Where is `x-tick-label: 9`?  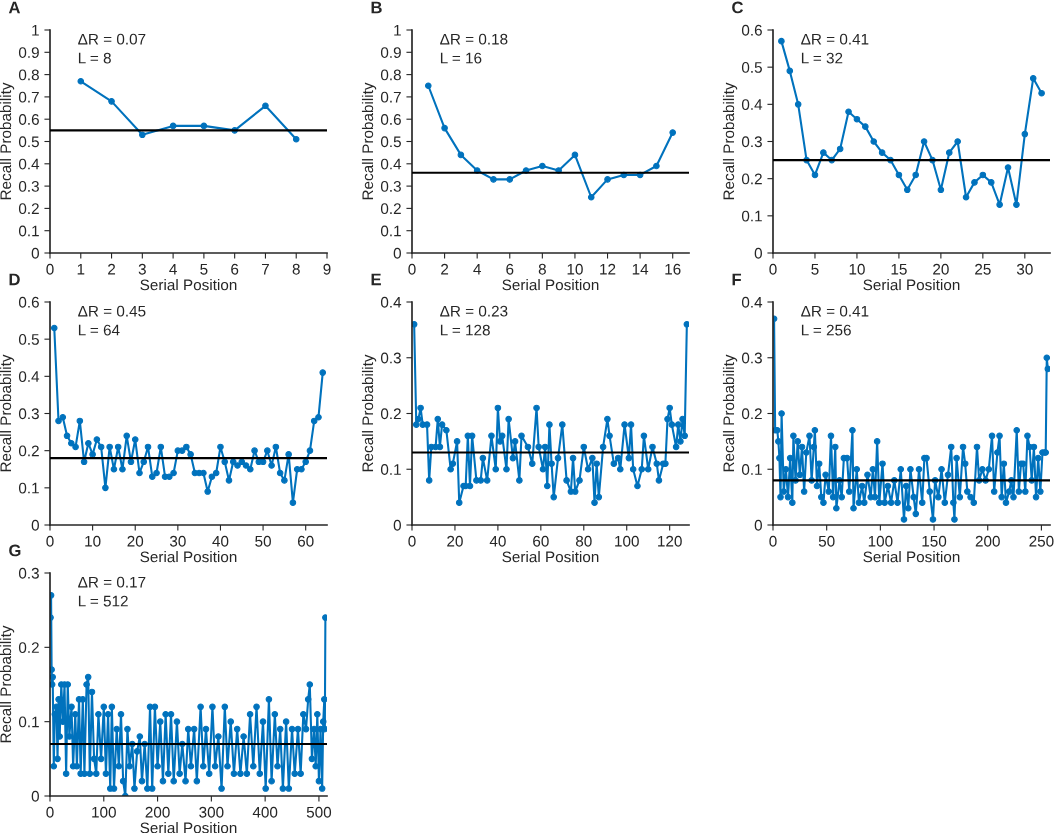
x-tick-label: 9 is located at coordinates (327, 269).